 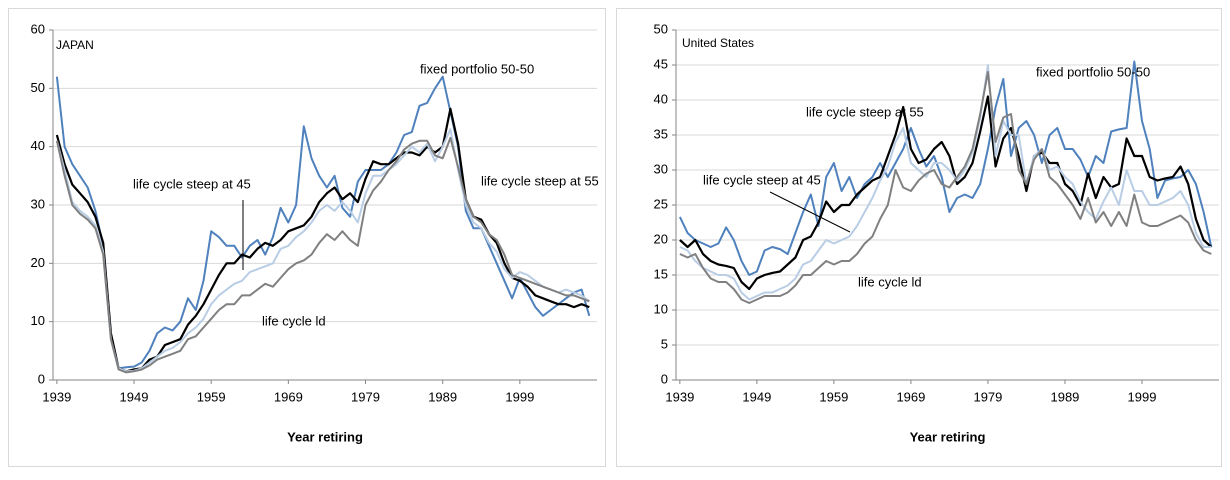 I want to click on y-tick-label: 15, so click(x=661, y=273).